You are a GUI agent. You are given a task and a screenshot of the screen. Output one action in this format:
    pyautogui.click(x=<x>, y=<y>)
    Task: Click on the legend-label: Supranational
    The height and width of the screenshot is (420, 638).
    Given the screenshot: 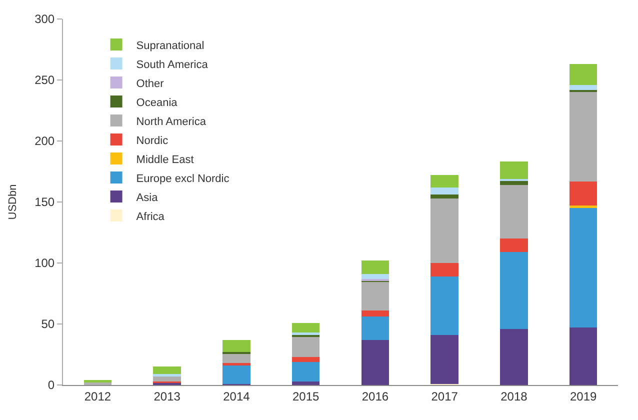 What is the action you would take?
    pyautogui.click(x=170, y=46)
    